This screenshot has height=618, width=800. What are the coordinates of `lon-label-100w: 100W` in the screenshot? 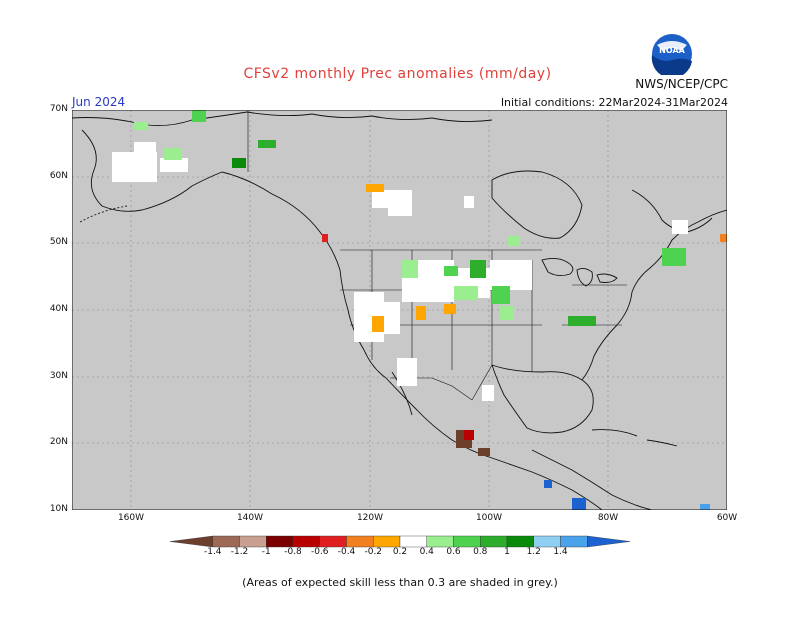 It's located at (489, 518).